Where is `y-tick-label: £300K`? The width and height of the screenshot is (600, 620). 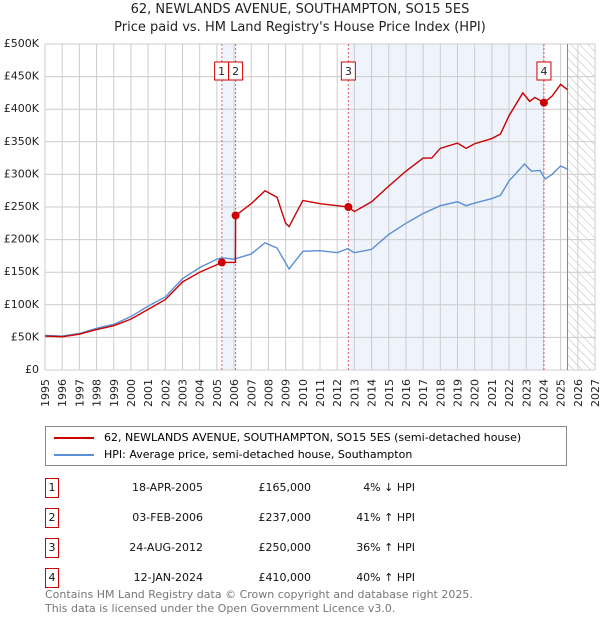
y-tick-label: £300K is located at coordinates (22, 173).